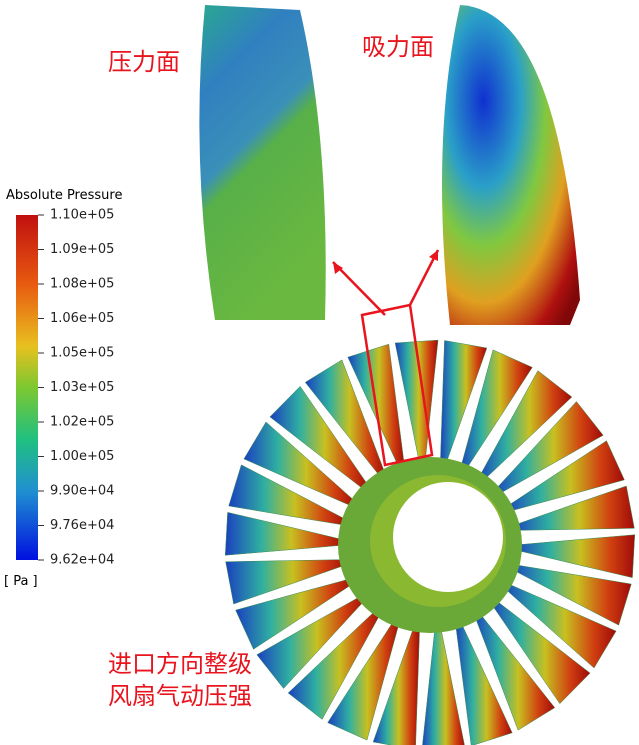 This screenshot has height=745, width=639. I want to click on caption-line: 风扇气动压强, so click(180, 696).